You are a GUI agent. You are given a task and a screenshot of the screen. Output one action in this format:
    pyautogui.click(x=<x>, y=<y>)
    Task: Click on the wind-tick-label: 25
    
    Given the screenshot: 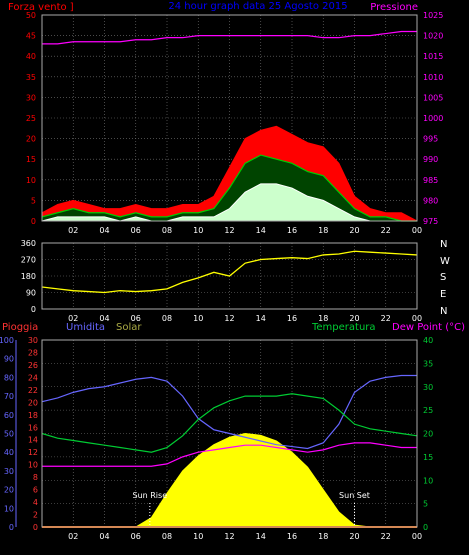 What is the action you would take?
    pyautogui.click(x=31, y=118)
    